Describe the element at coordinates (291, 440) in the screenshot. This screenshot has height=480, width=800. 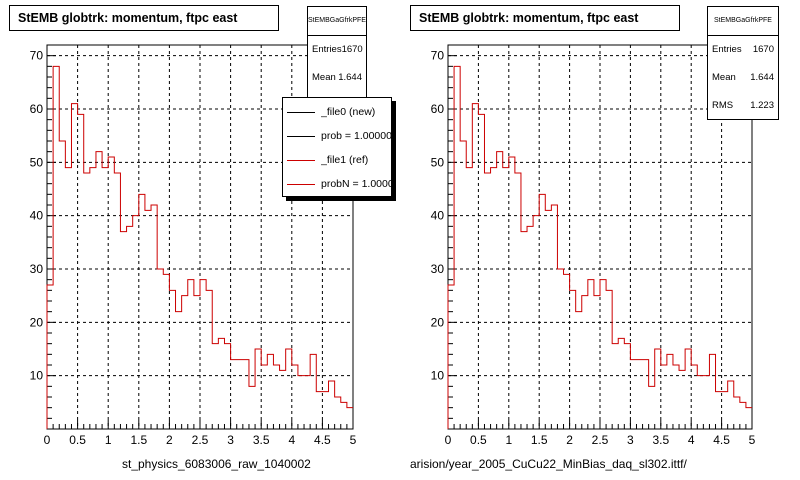
I see `left-x-tick-label: 4` at that location.